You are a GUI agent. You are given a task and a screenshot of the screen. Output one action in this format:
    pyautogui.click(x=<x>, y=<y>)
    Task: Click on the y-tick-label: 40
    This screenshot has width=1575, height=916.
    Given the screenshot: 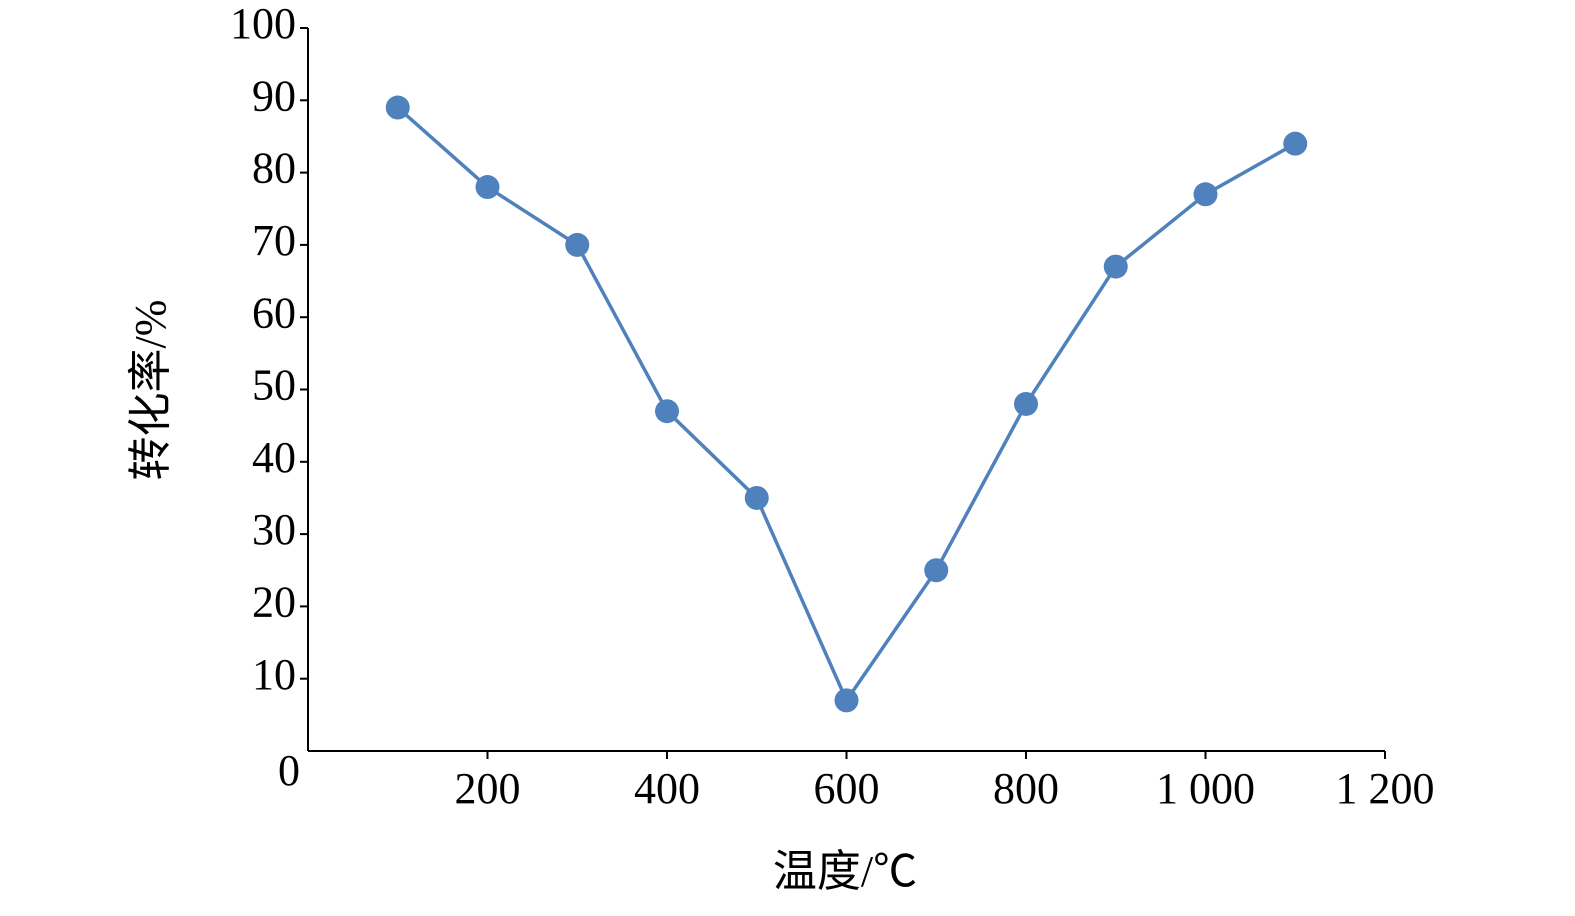 What is the action you would take?
    pyautogui.click(x=274, y=457)
    